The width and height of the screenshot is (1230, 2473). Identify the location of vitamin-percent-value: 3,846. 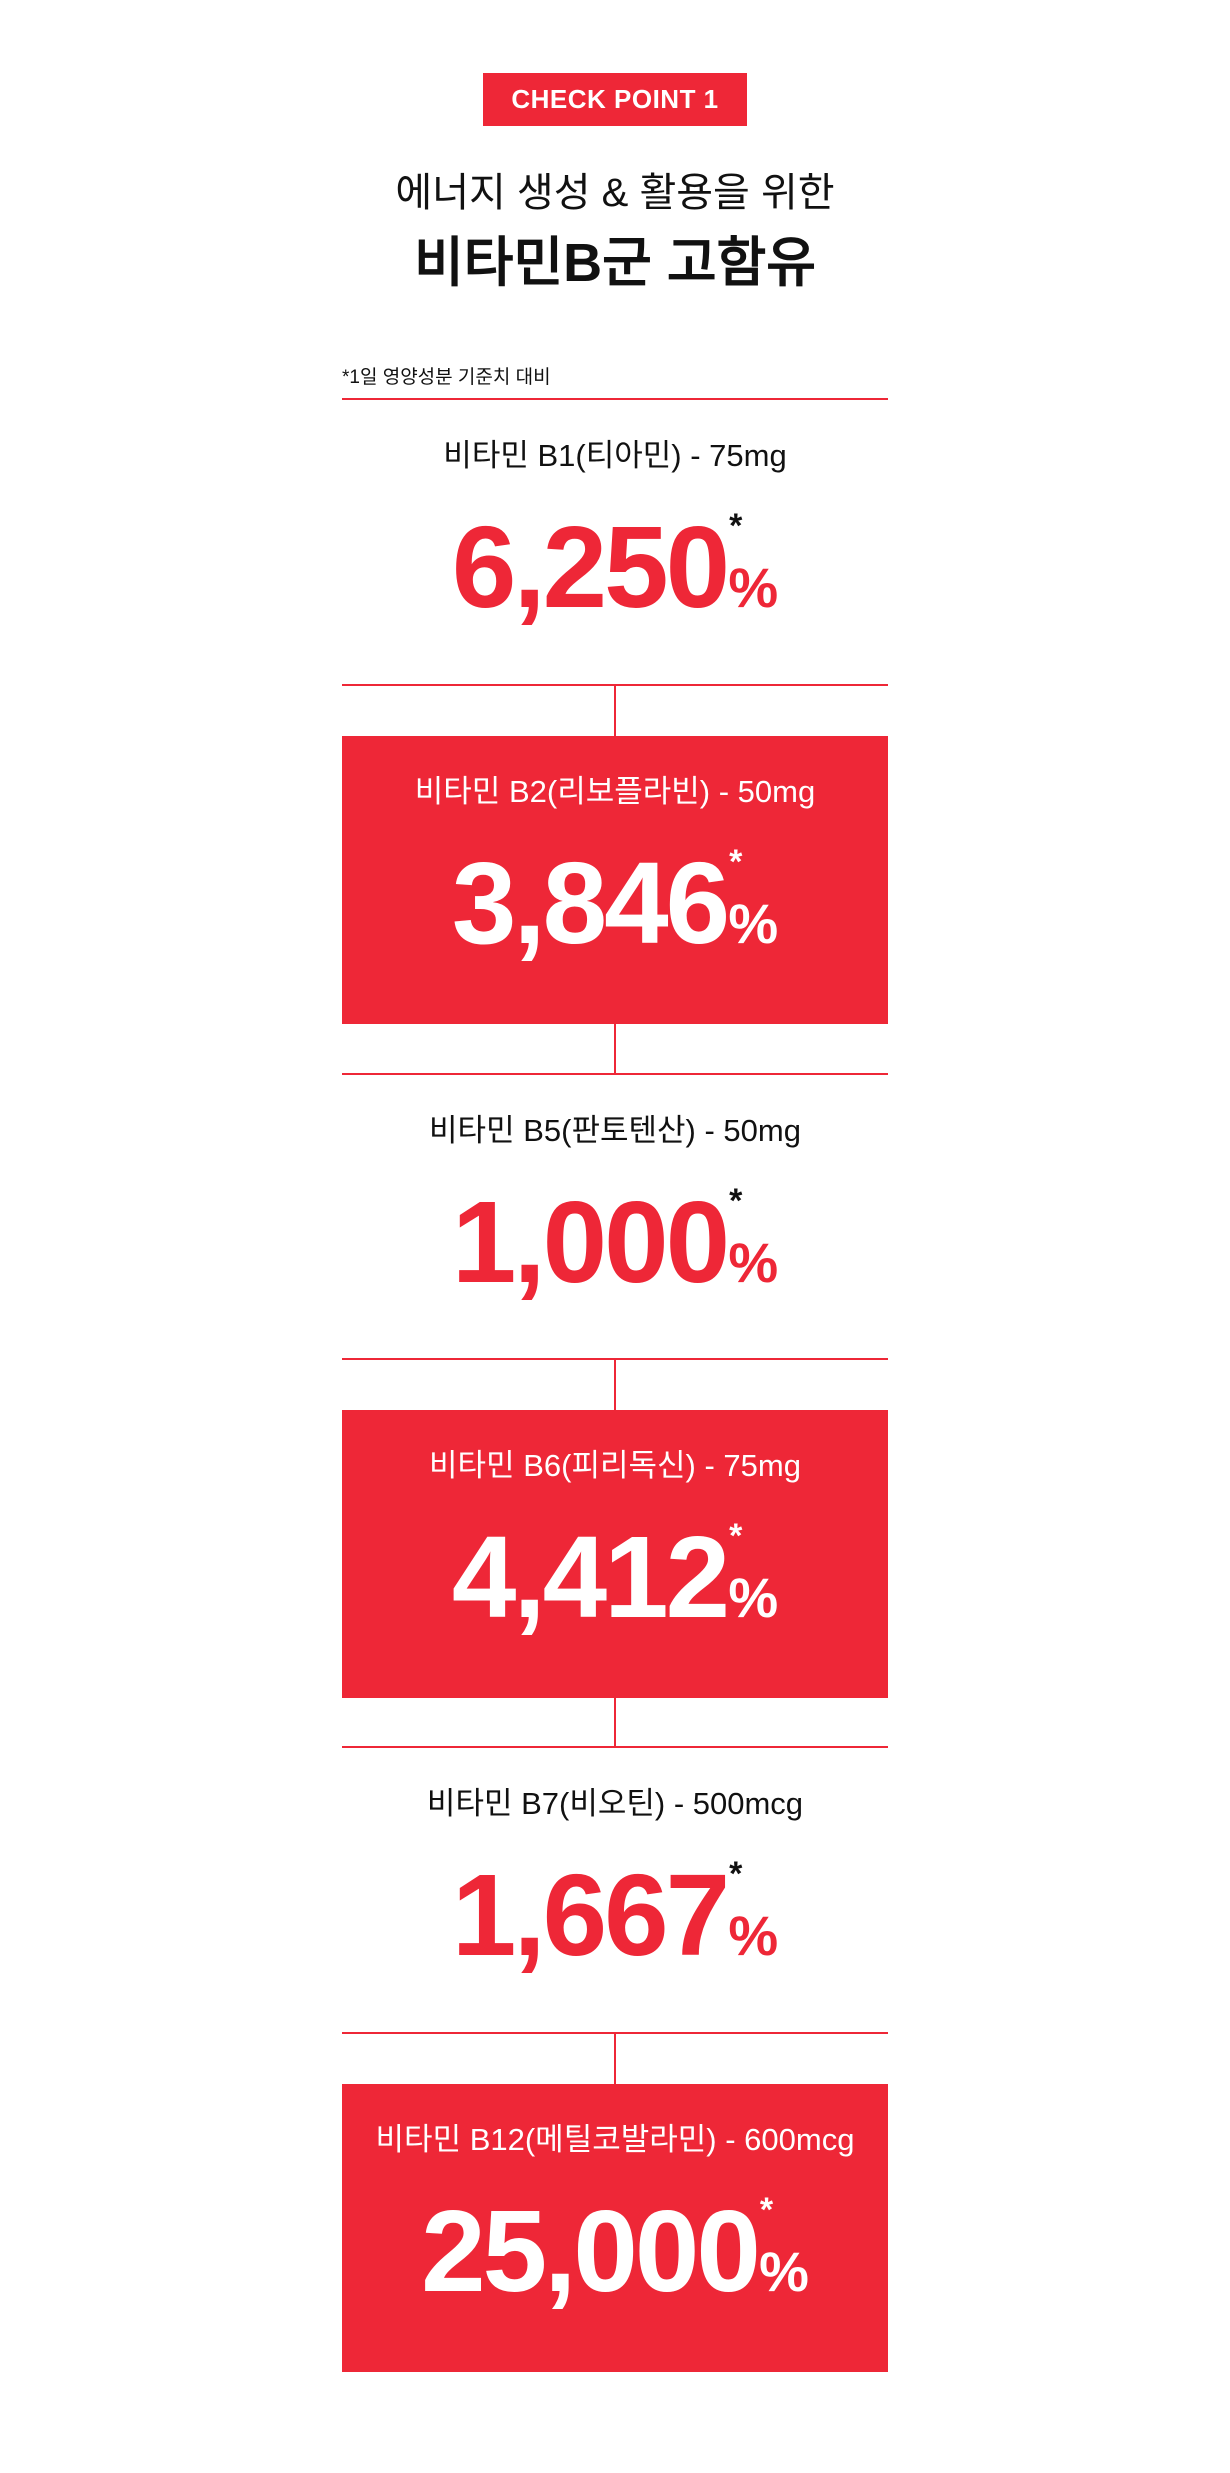
(590, 903).